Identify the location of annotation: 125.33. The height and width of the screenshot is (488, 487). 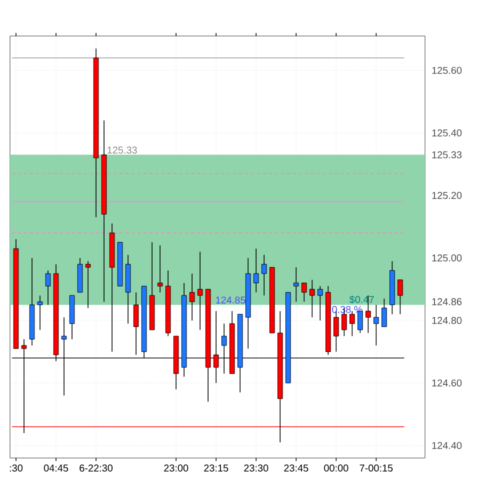
(122, 150).